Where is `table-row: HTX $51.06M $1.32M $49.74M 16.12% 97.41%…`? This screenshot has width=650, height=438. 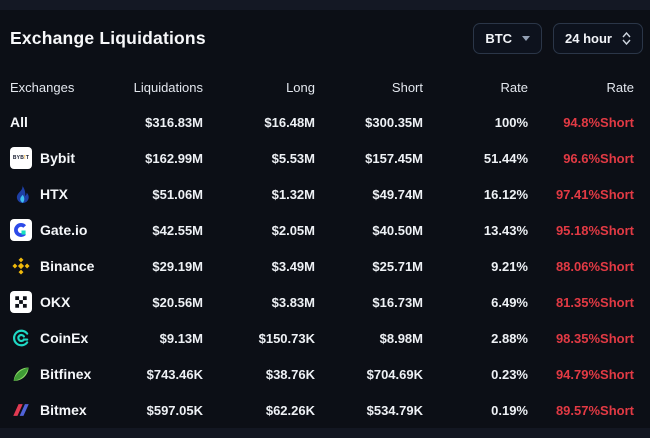
table-row: HTX $51.06M $1.32M $49.74M 16.12% 97.41%… is located at coordinates (325, 194).